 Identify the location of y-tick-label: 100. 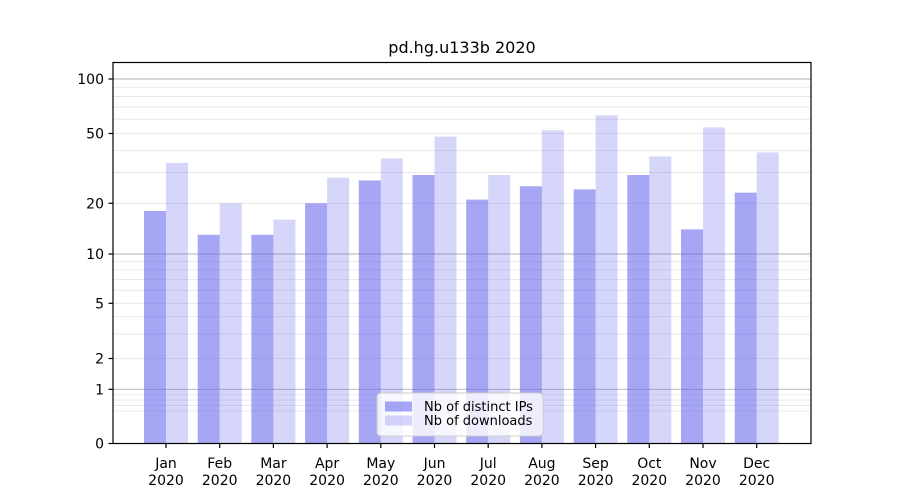
(90, 80).